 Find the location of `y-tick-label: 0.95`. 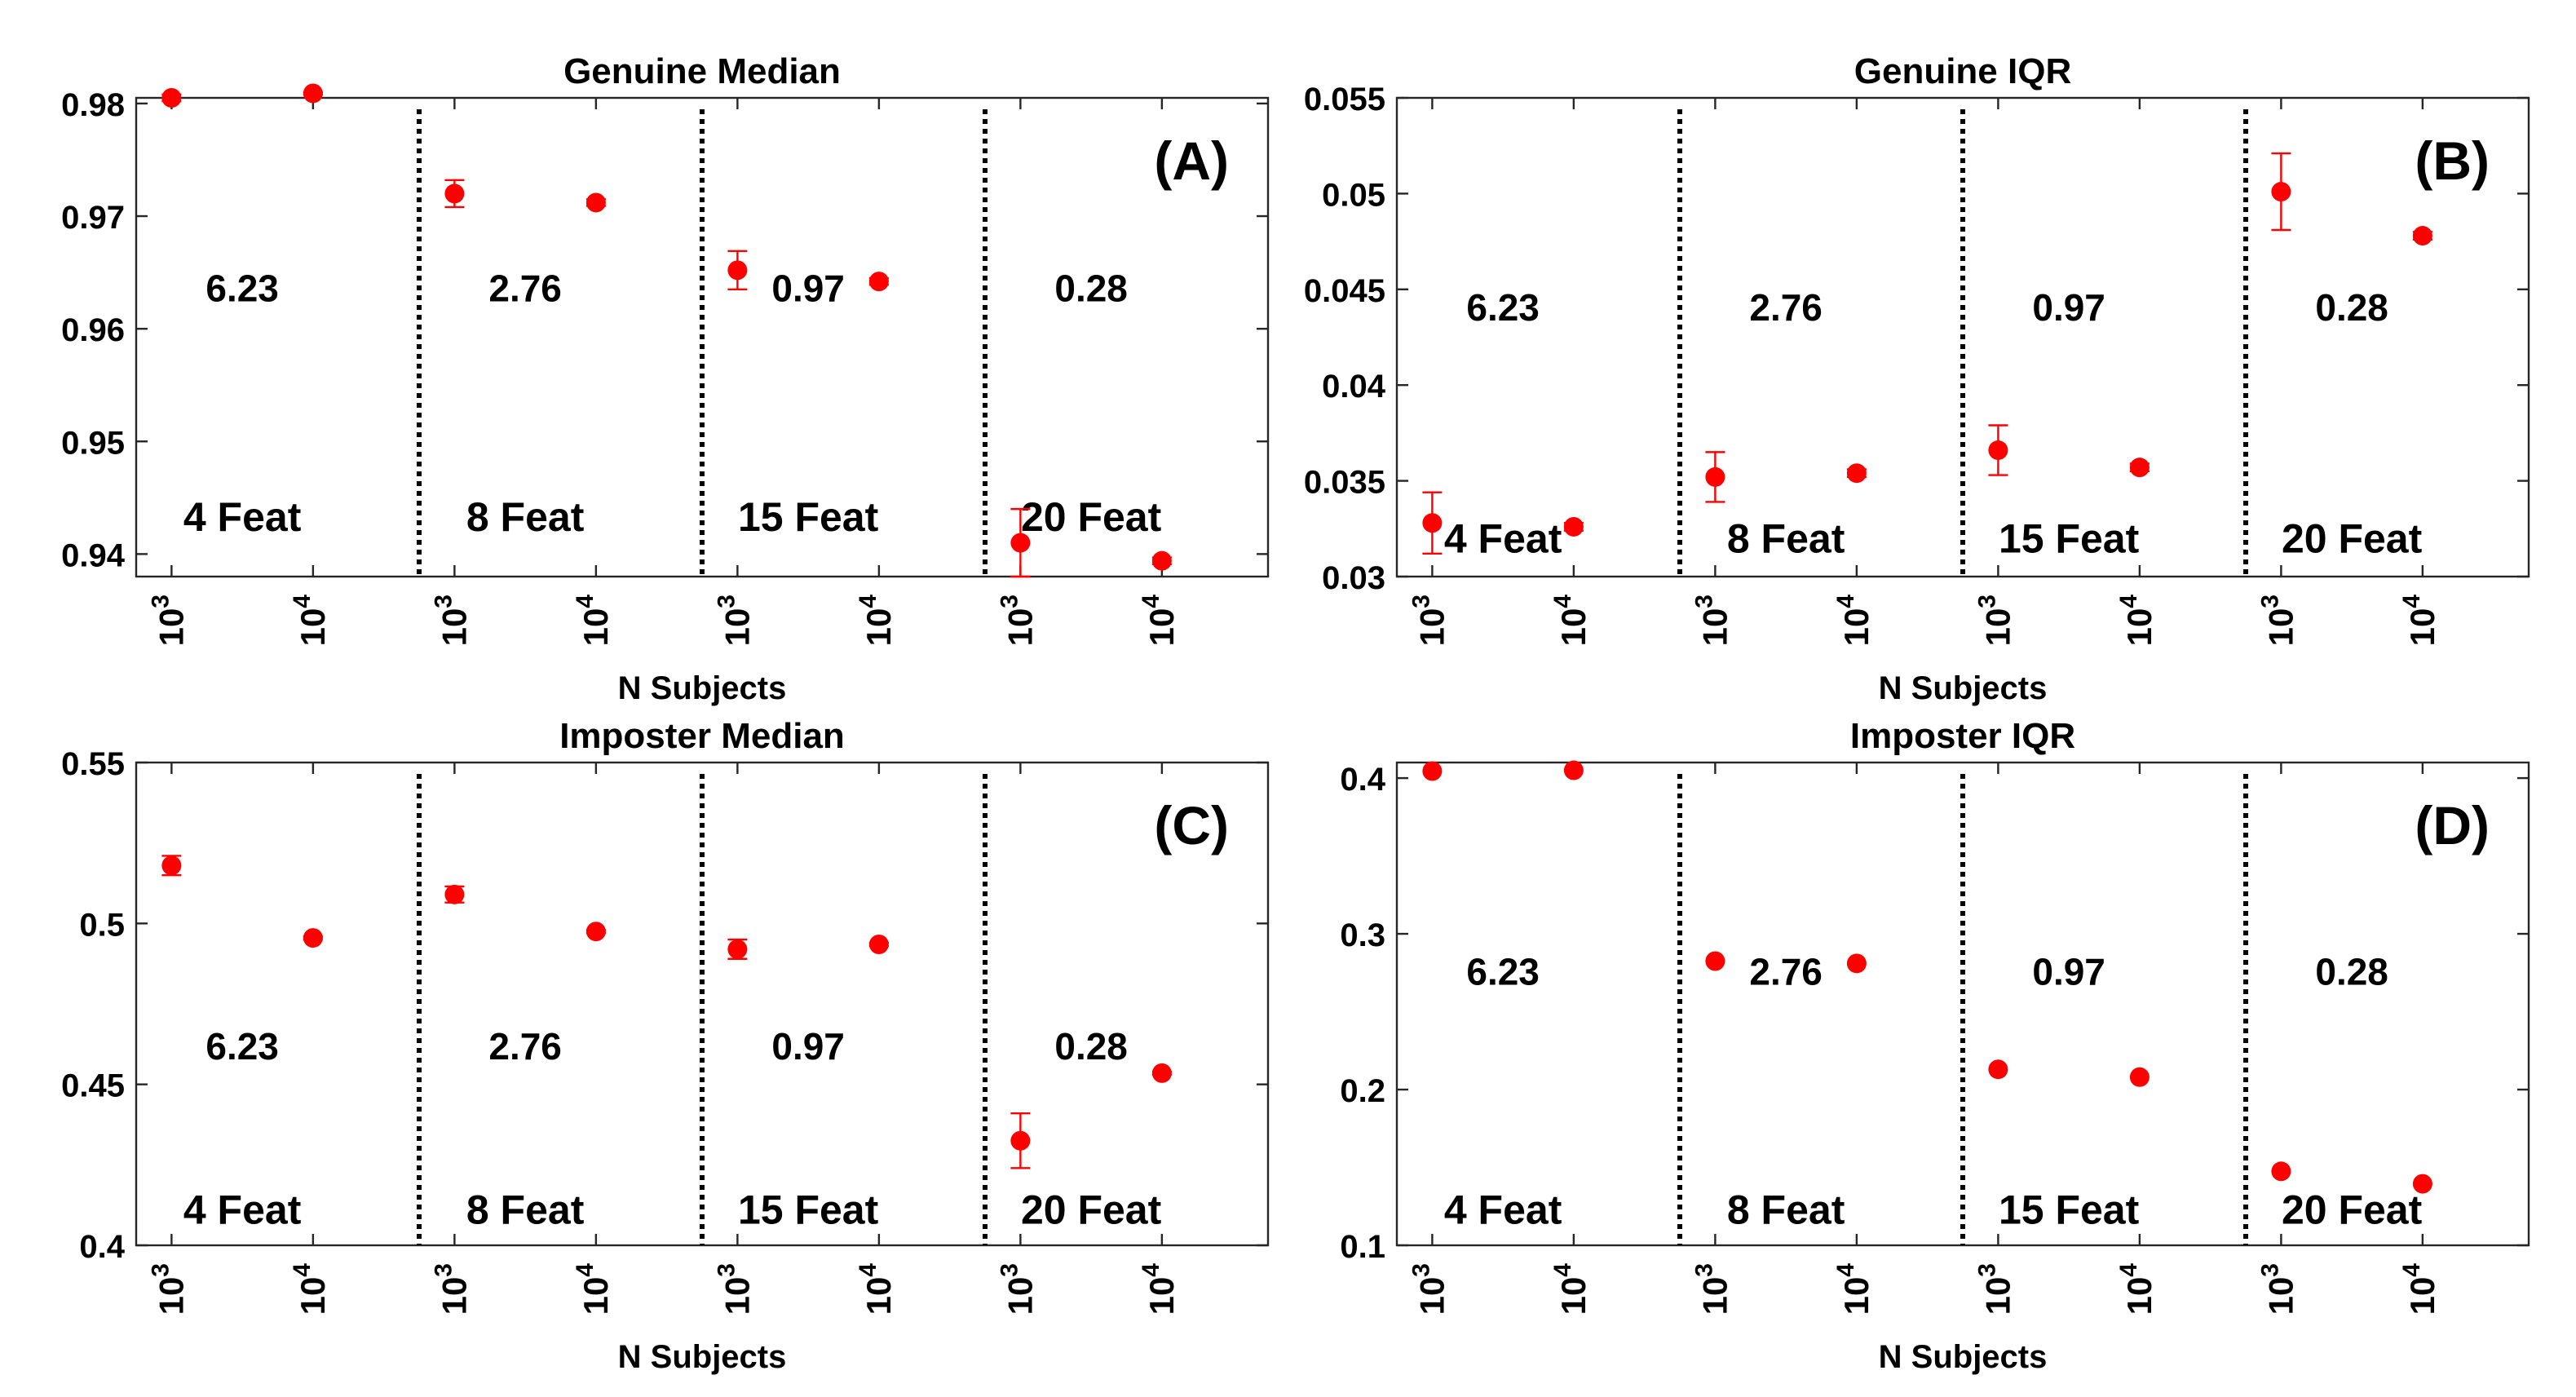

y-tick-label: 0.95 is located at coordinates (93, 443).